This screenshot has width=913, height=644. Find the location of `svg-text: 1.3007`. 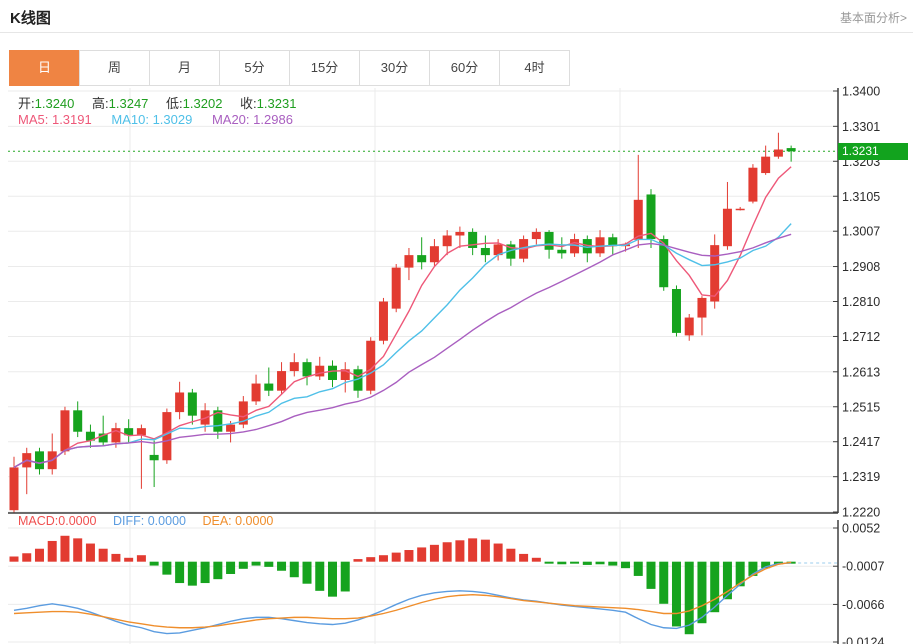

svg-text: 1.3007 is located at coordinates (861, 232).